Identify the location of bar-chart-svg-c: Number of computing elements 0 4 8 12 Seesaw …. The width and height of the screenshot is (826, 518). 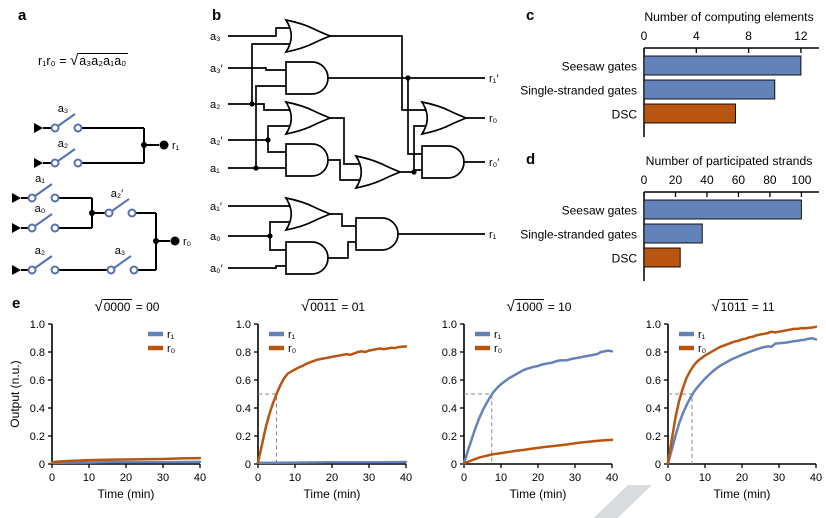
(669, 73).